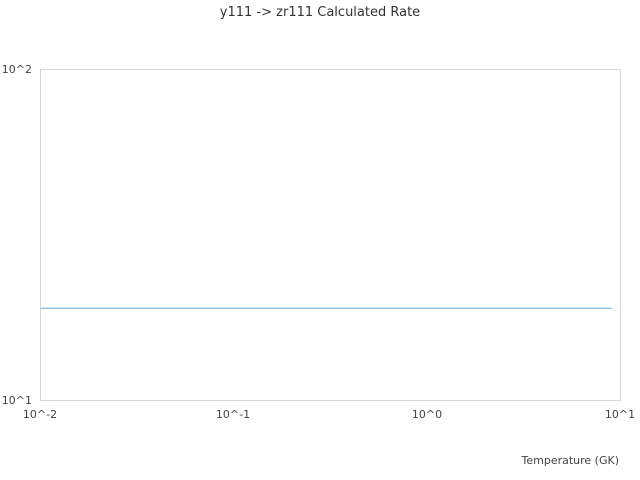 The height and width of the screenshot is (480, 640). Describe the element at coordinates (570, 460) in the screenshot. I see `x-axis-label: Temperature (GK)` at that location.